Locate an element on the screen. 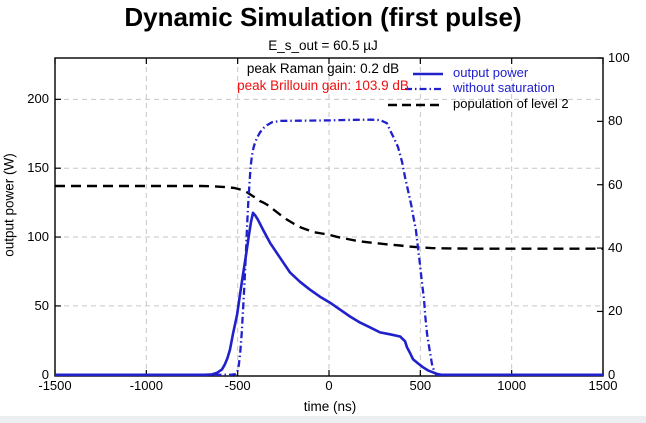  window-bottom-edge is located at coordinates (323, 419).